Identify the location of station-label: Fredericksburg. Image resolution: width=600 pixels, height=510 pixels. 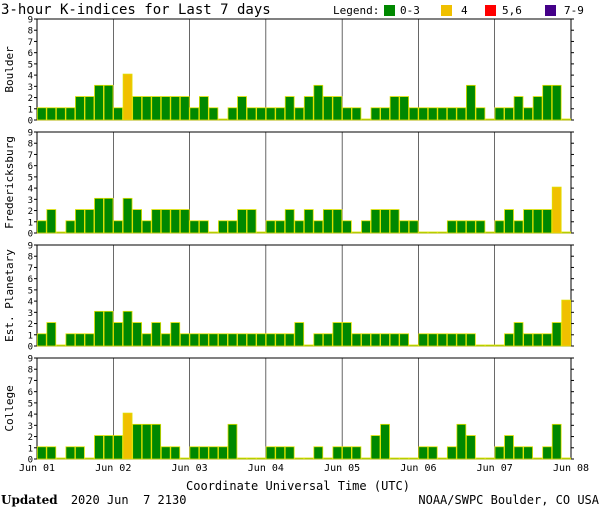
(9, 182).